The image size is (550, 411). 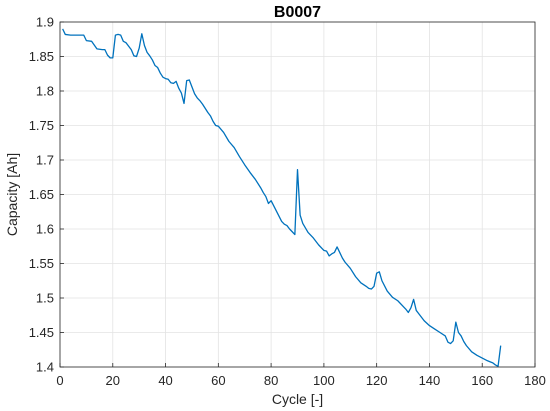 What do you see at coordinates (482, 380) in the screenshot?
I see `x-tick-label: 160` at bounding box center [482, 380].